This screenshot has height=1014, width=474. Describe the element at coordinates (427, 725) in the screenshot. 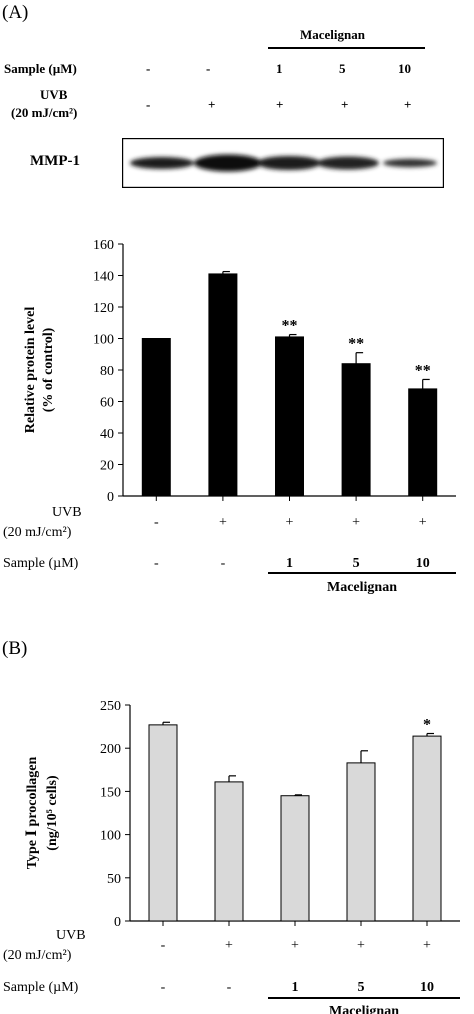

I see `significance-marker: *` at that location.